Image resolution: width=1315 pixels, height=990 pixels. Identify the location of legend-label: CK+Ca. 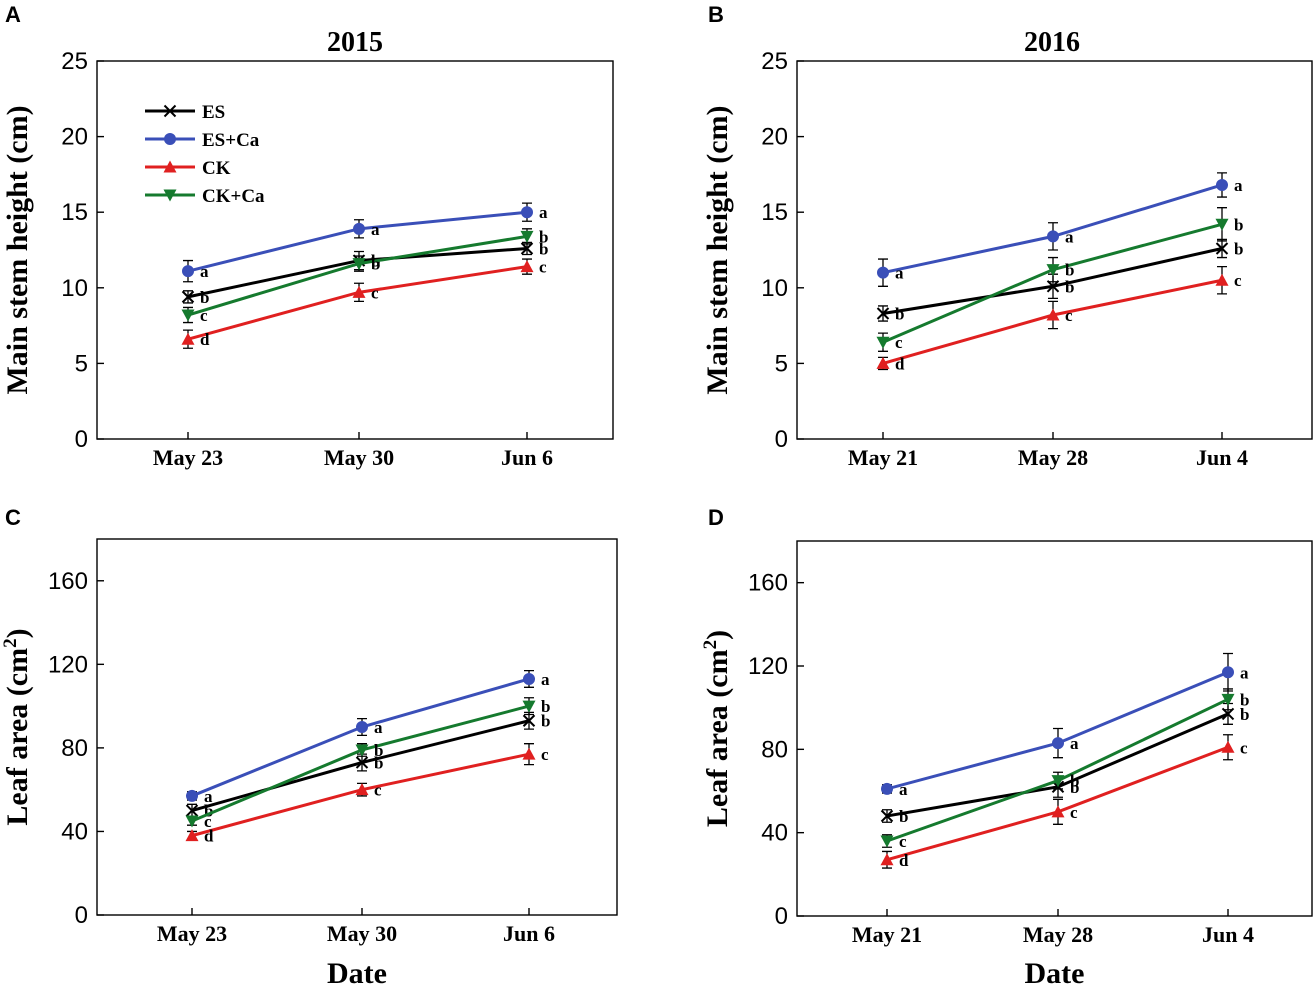
(233, 196).